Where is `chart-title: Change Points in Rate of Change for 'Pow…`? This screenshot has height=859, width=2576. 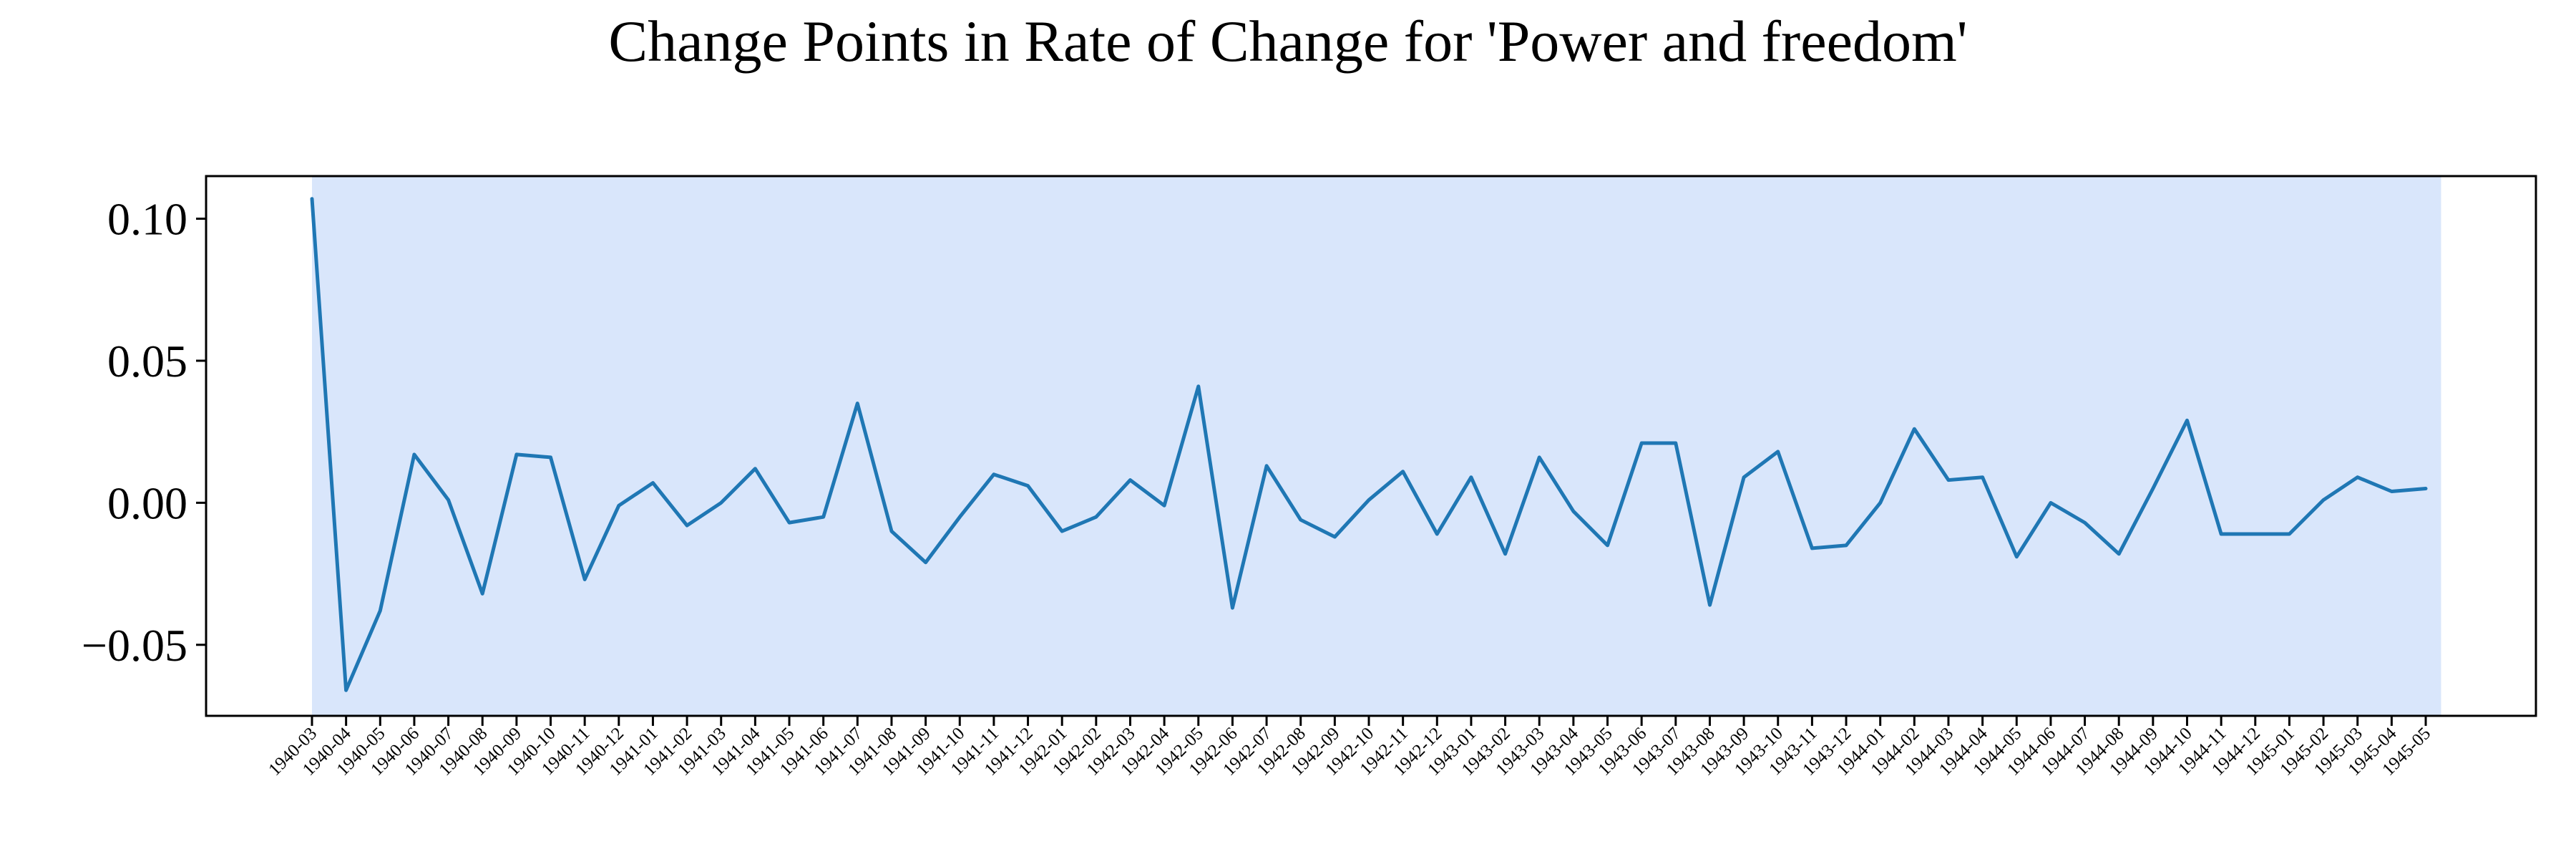 chart-title: Change Points in Rate of Change for 'Pow… is located at coordinates (1287, 41).